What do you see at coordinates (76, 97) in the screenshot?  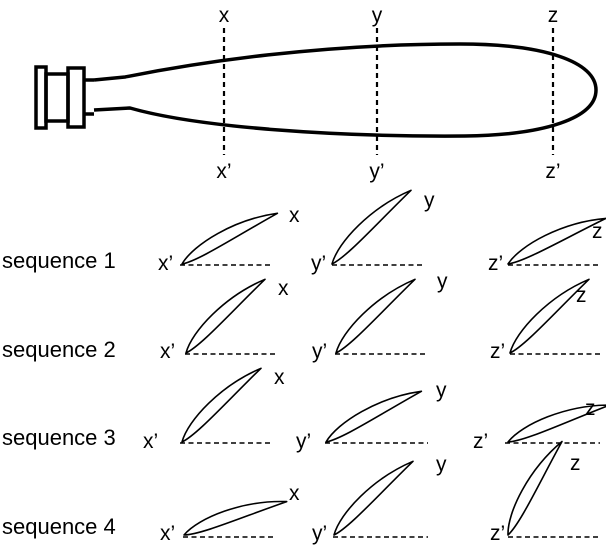 I see `hub-ring` at bounding box center [76, 97].